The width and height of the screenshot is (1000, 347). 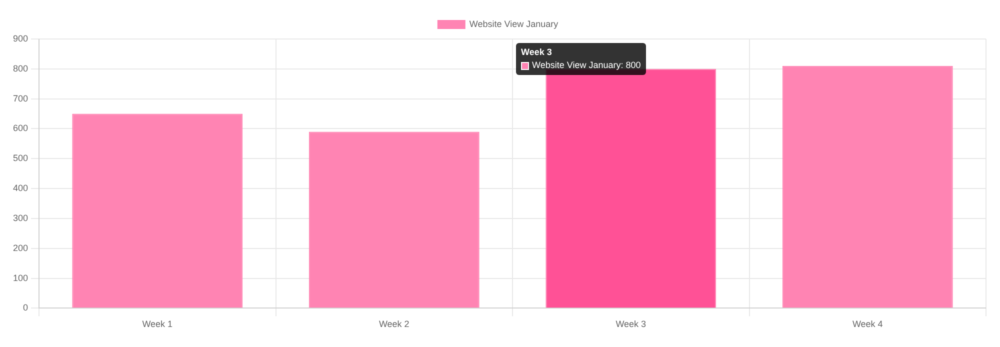 What do you see at coordinates (514, 23) in the screenshot?
I see `legend-label: Website View January` at bounding box center [514, 23].